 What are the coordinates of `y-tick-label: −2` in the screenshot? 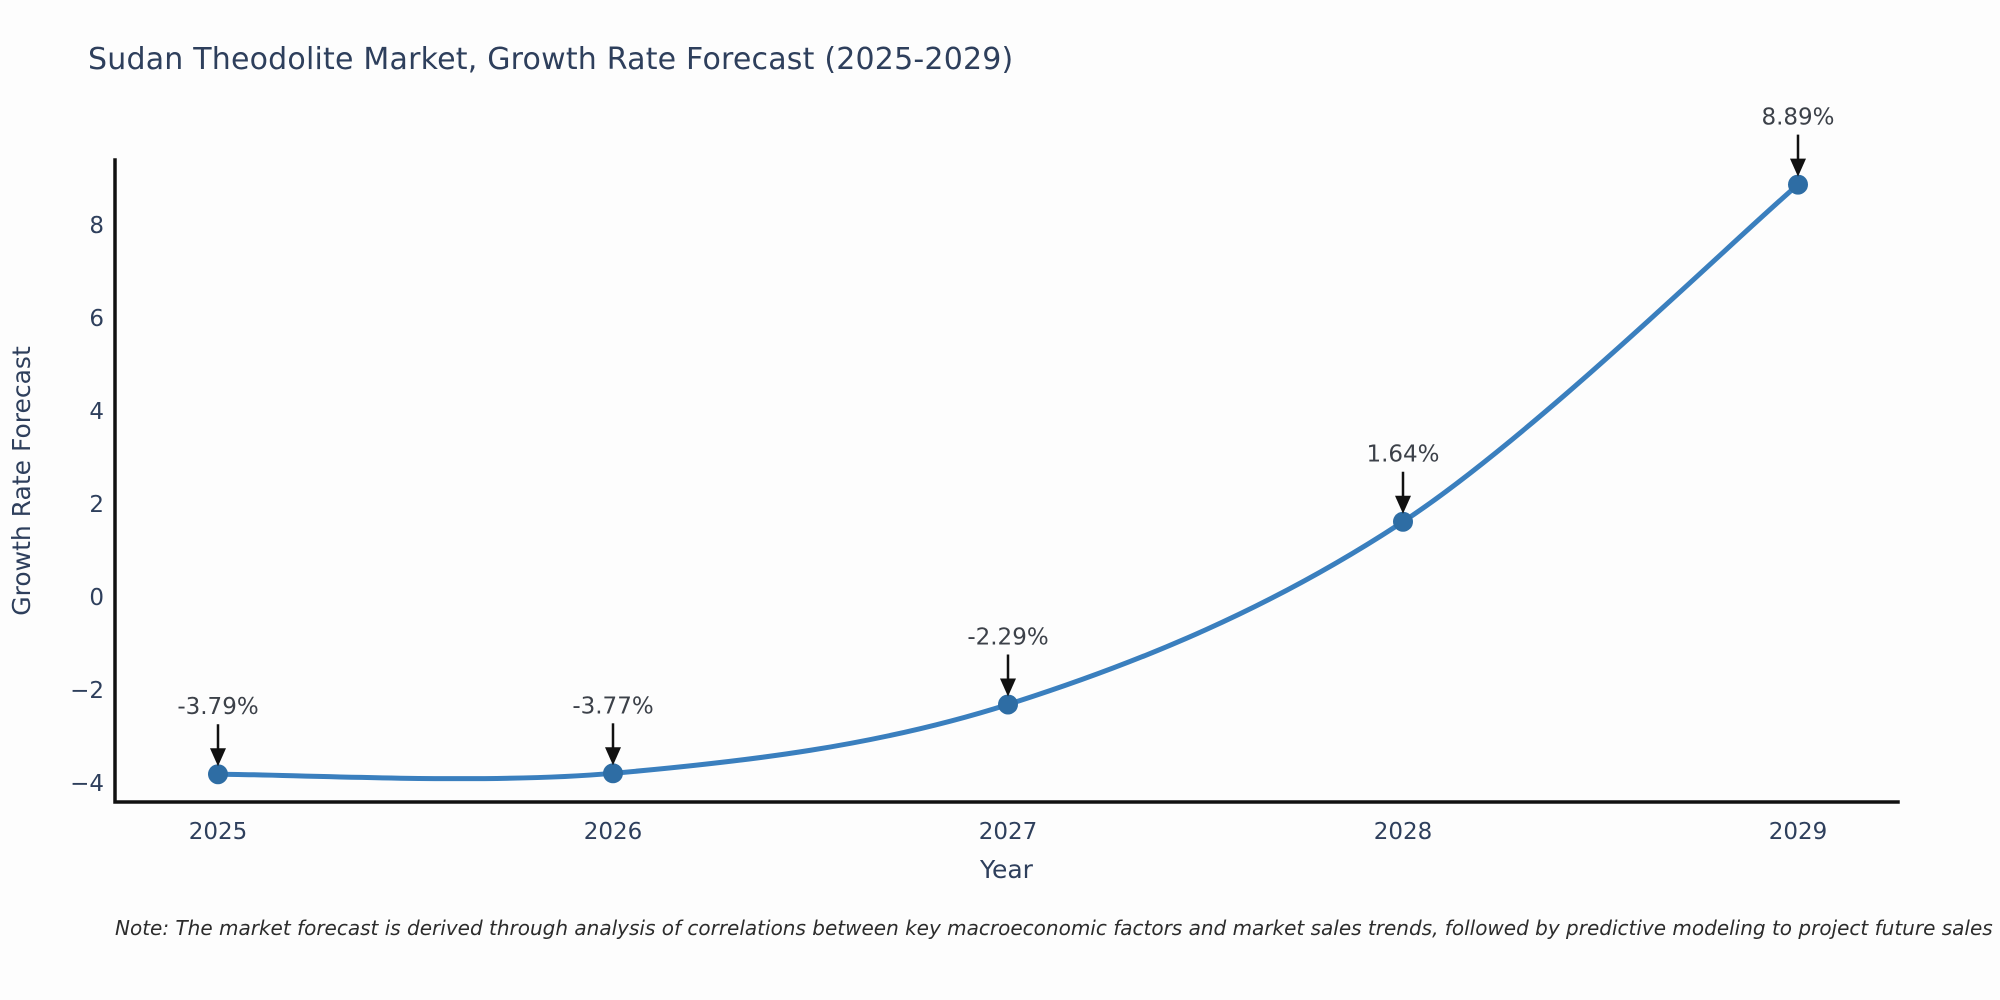 It's located at (87, 691).